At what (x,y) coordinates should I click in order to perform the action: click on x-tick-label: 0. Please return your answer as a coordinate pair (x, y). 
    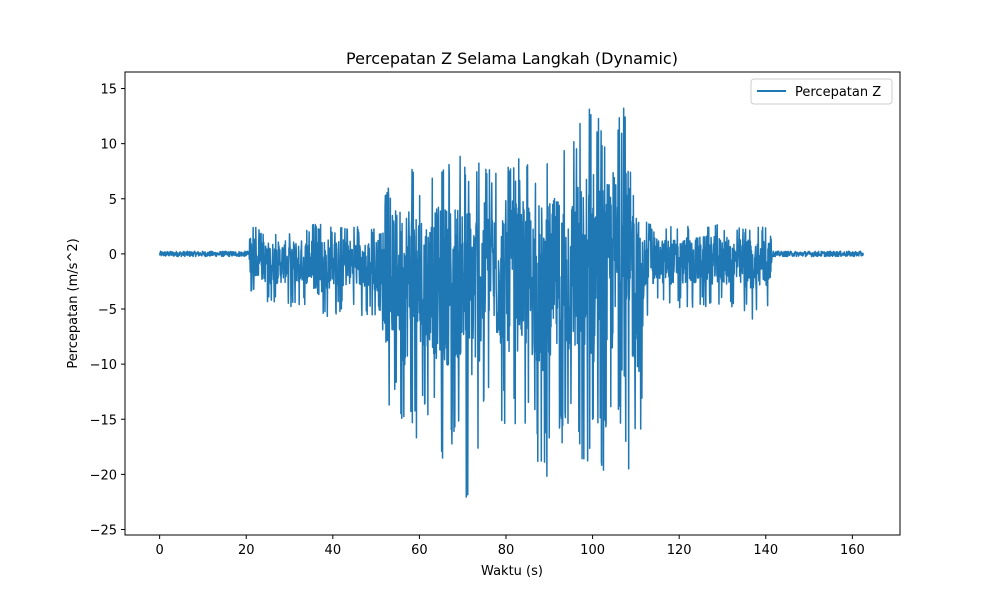
    Looking at the image, I should click on (159, 550).